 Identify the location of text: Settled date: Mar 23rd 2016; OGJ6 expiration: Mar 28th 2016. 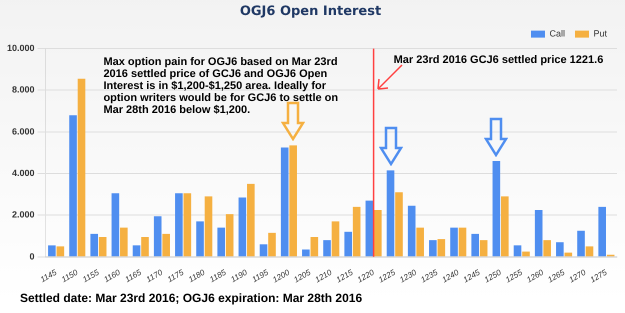
(191, 298).